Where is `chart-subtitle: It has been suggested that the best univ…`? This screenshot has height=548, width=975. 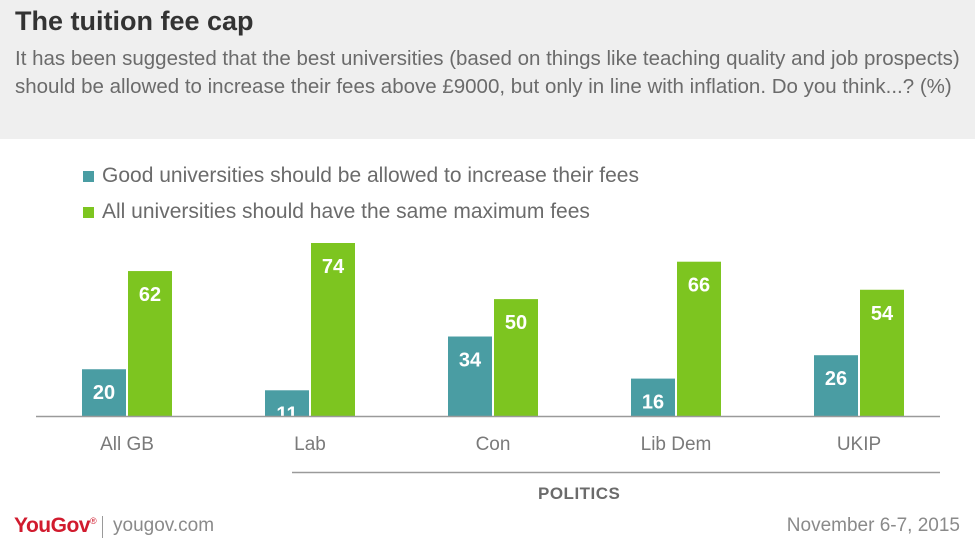 chart-subtitle: It has been suggested that the best univ… is located at coordinates (487, 72).